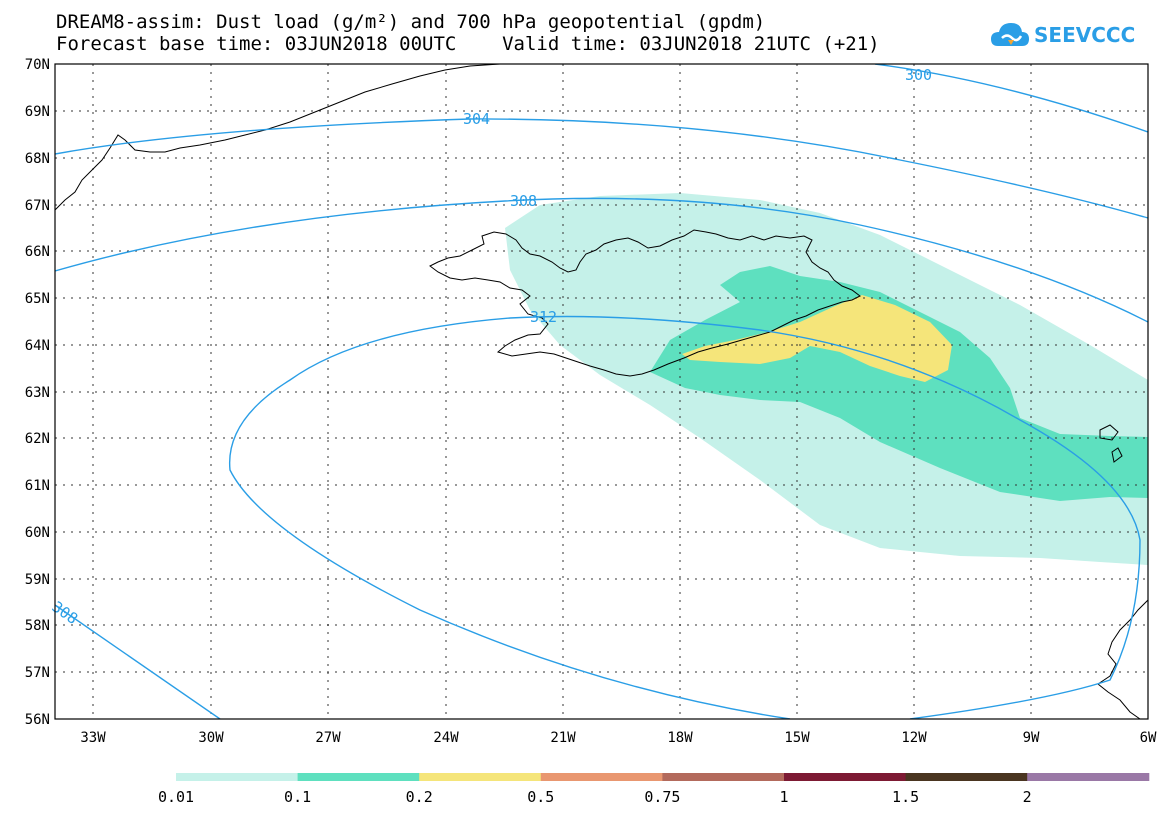 This screenshot has width=1175, height=815. Describe the element at coordinates (446, 738) in the screenshot. I see `lon-label: 24W` at that location.